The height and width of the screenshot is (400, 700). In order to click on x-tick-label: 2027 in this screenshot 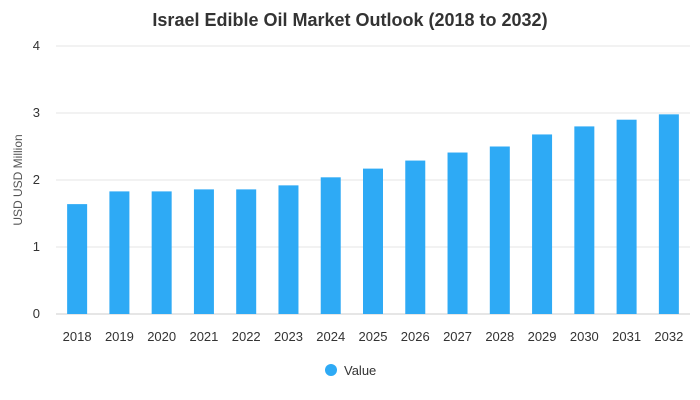, I will do `click(457, 336)`.